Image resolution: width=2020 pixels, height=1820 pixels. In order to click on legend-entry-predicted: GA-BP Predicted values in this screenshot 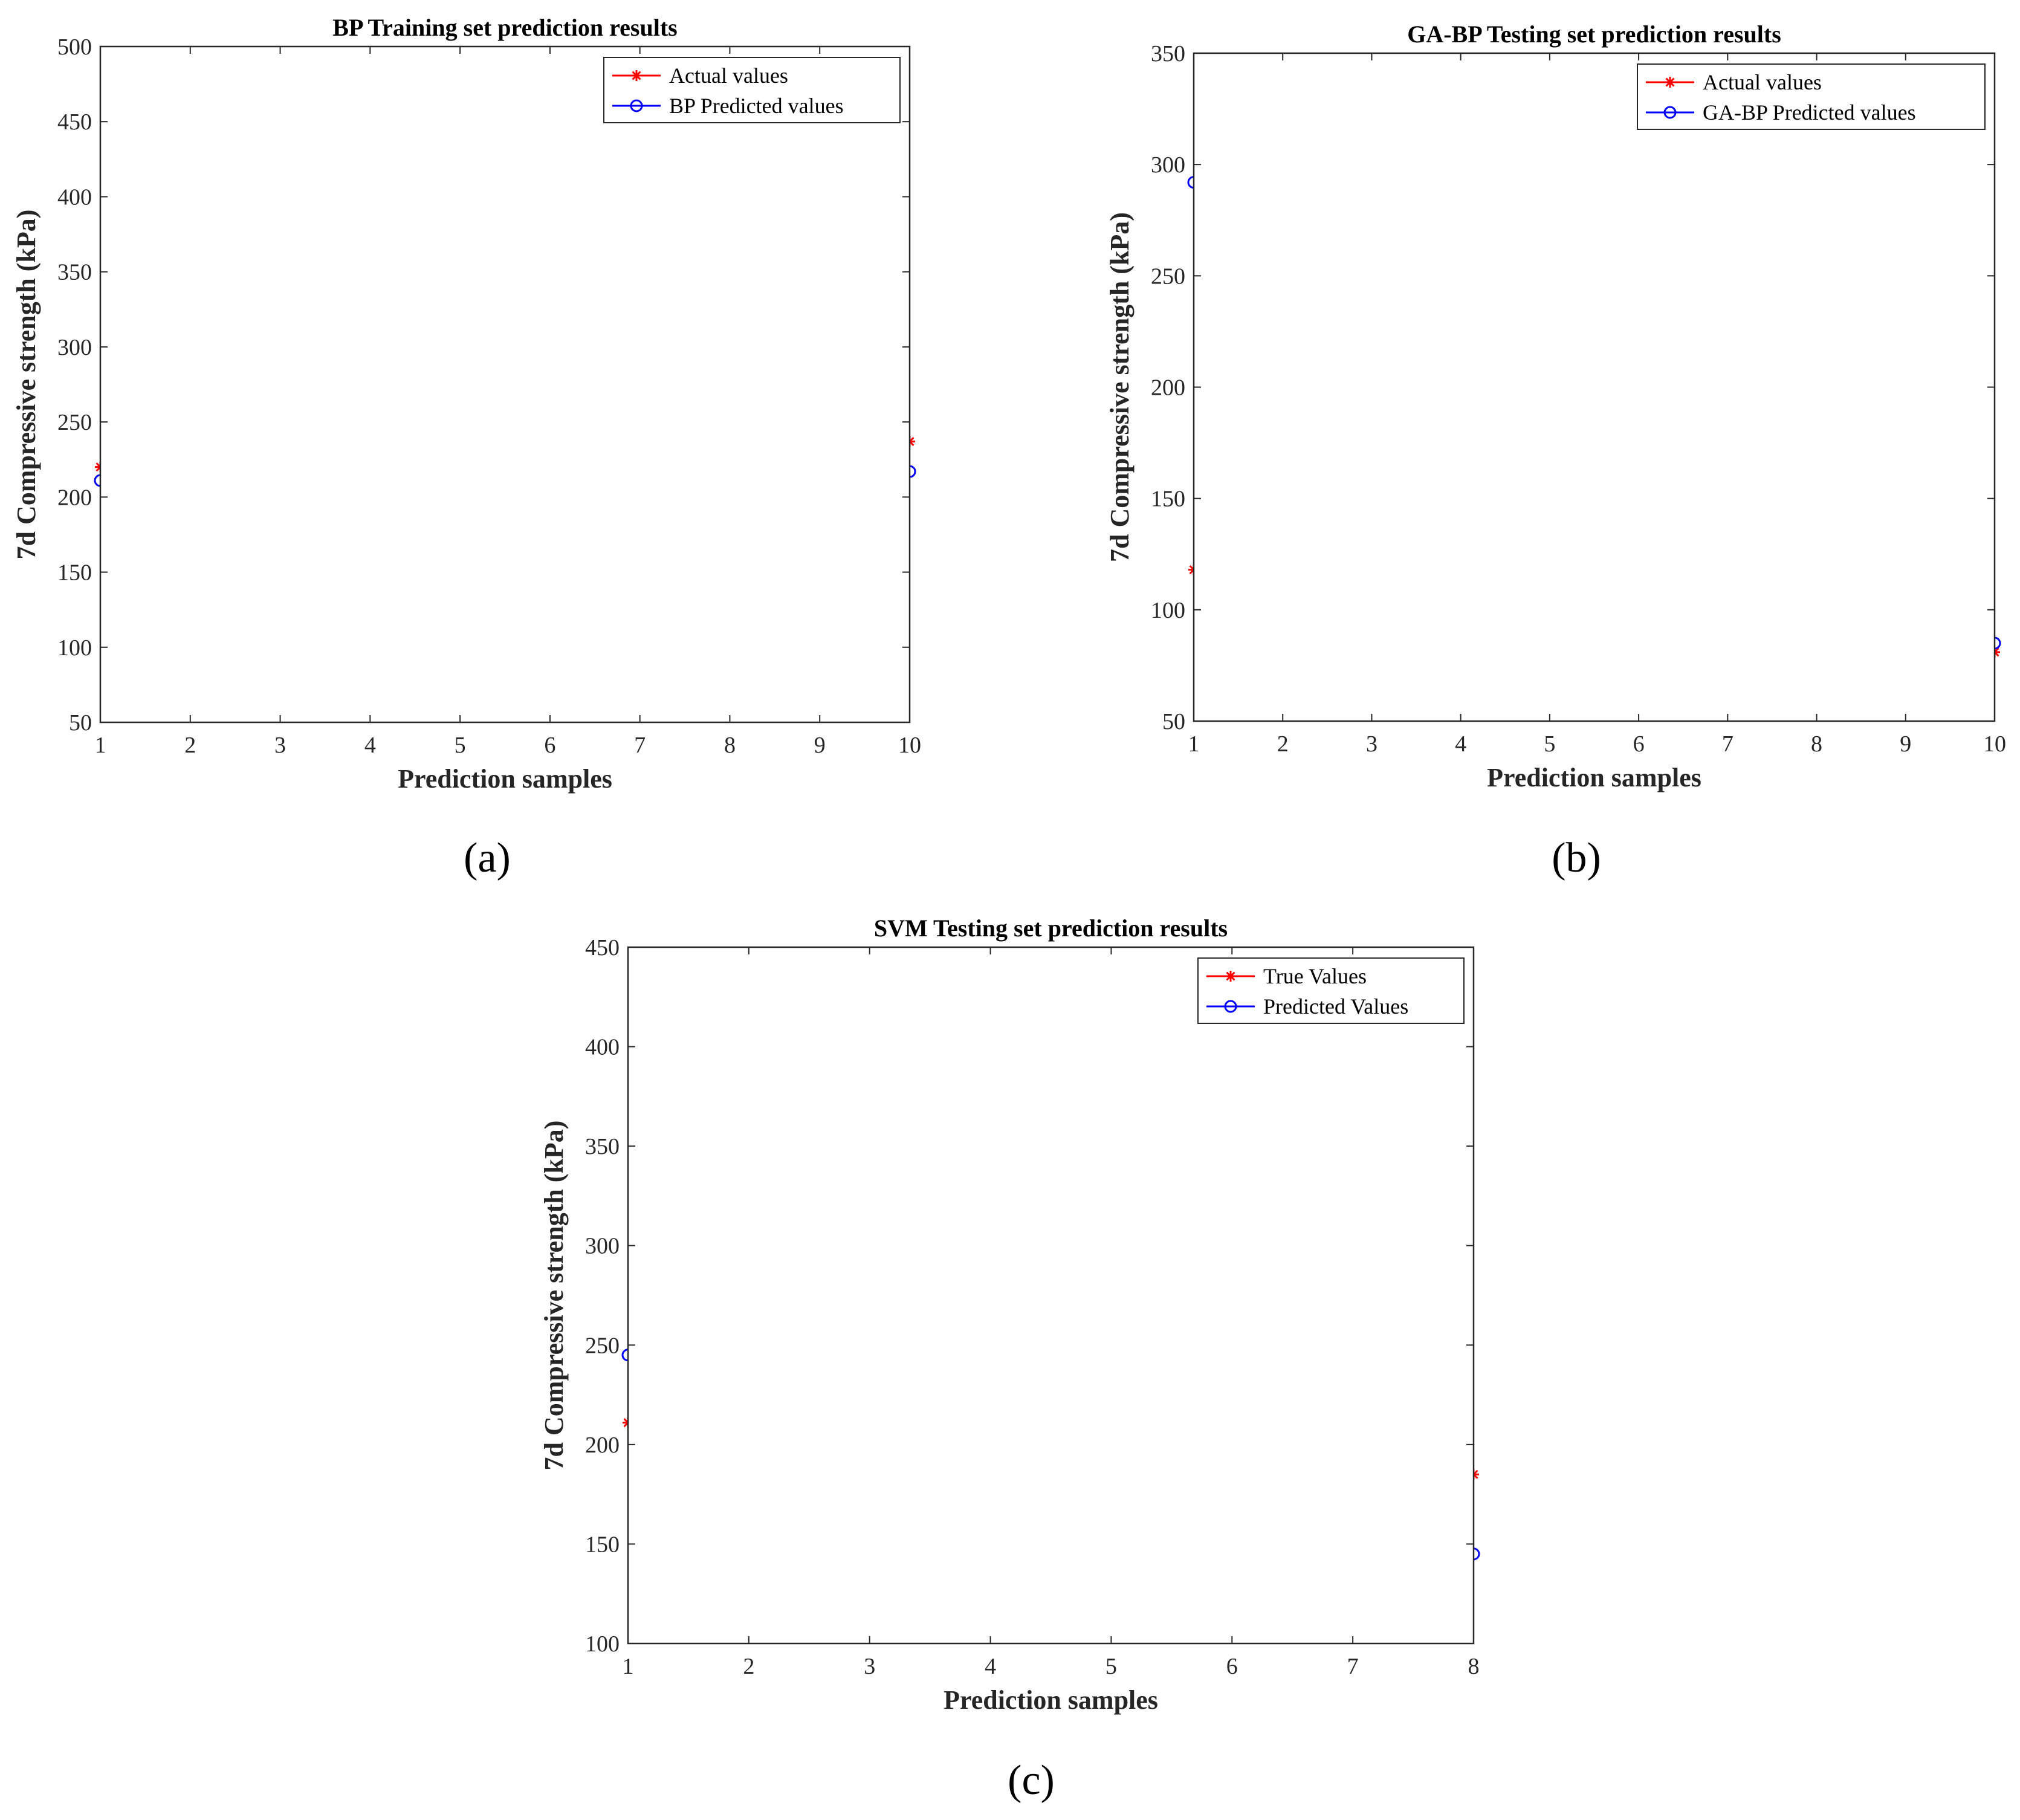, I will do `click(1809, 112)`.